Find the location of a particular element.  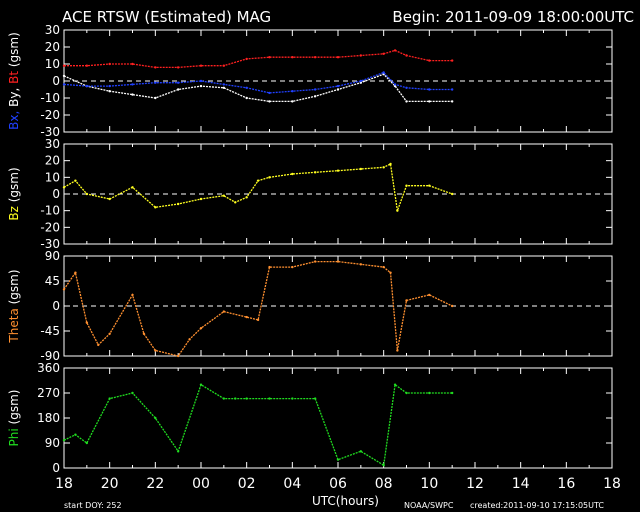

y-tick-label: -10 is located at coordinates (50, 211).